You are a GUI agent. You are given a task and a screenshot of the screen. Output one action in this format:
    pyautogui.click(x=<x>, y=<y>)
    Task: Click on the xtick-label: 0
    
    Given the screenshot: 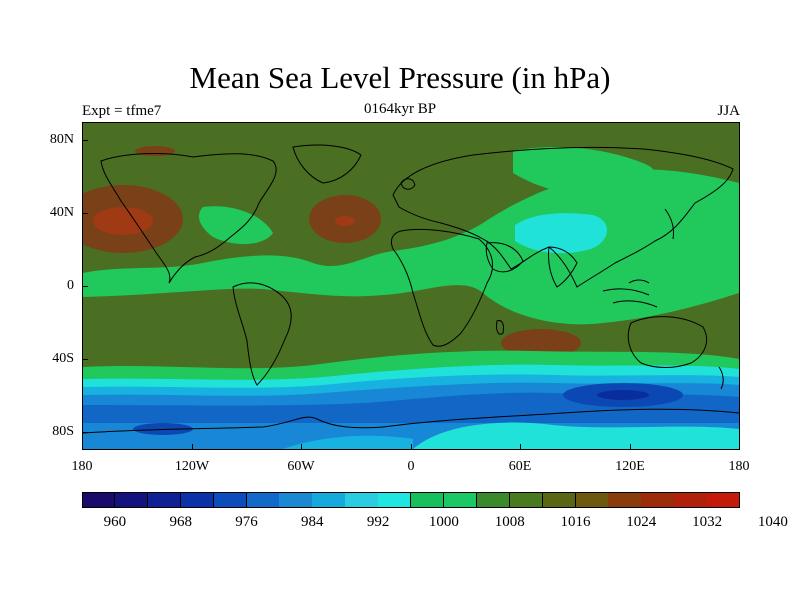 What is the action you would take?
    pyautogui.click(x=411, y=466)
    